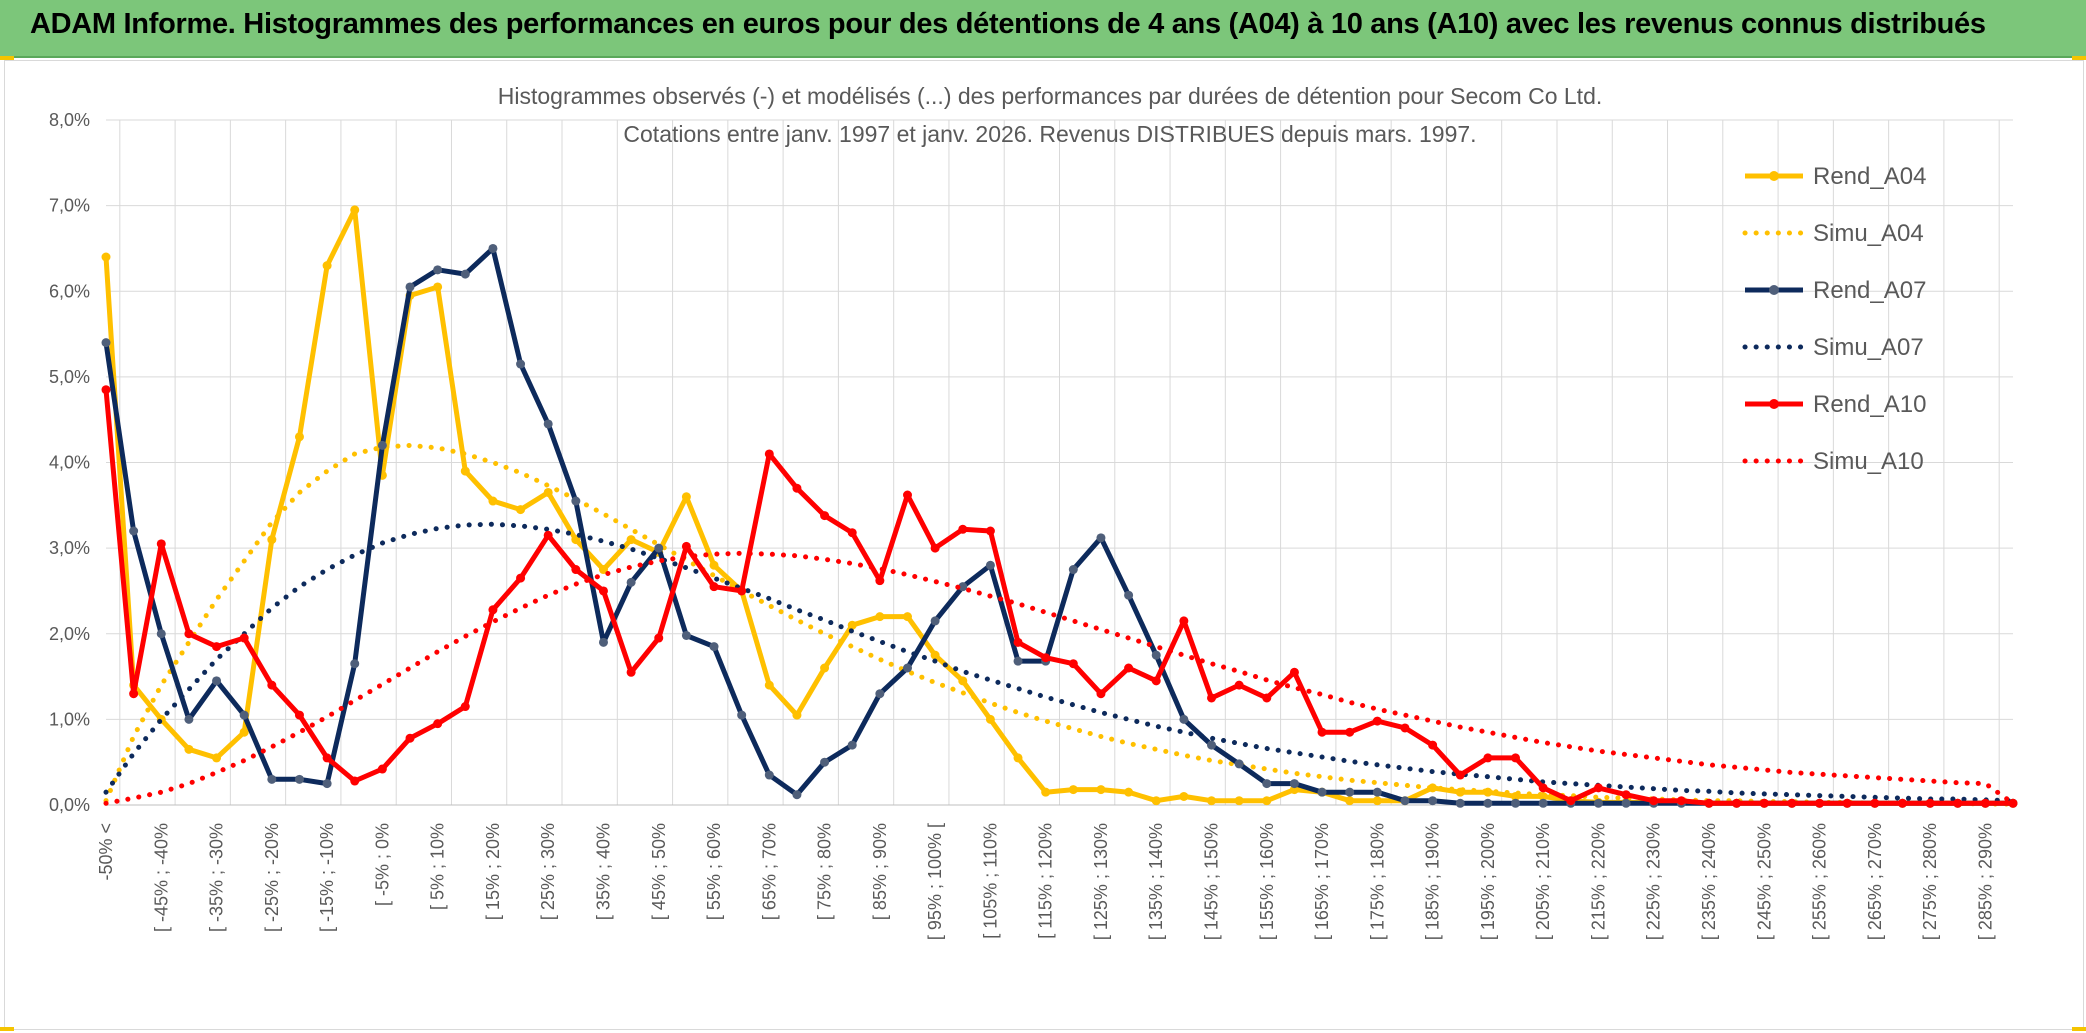  I want to click on x-tick-label: [ 175% ; 180%, so click(1377, 881).